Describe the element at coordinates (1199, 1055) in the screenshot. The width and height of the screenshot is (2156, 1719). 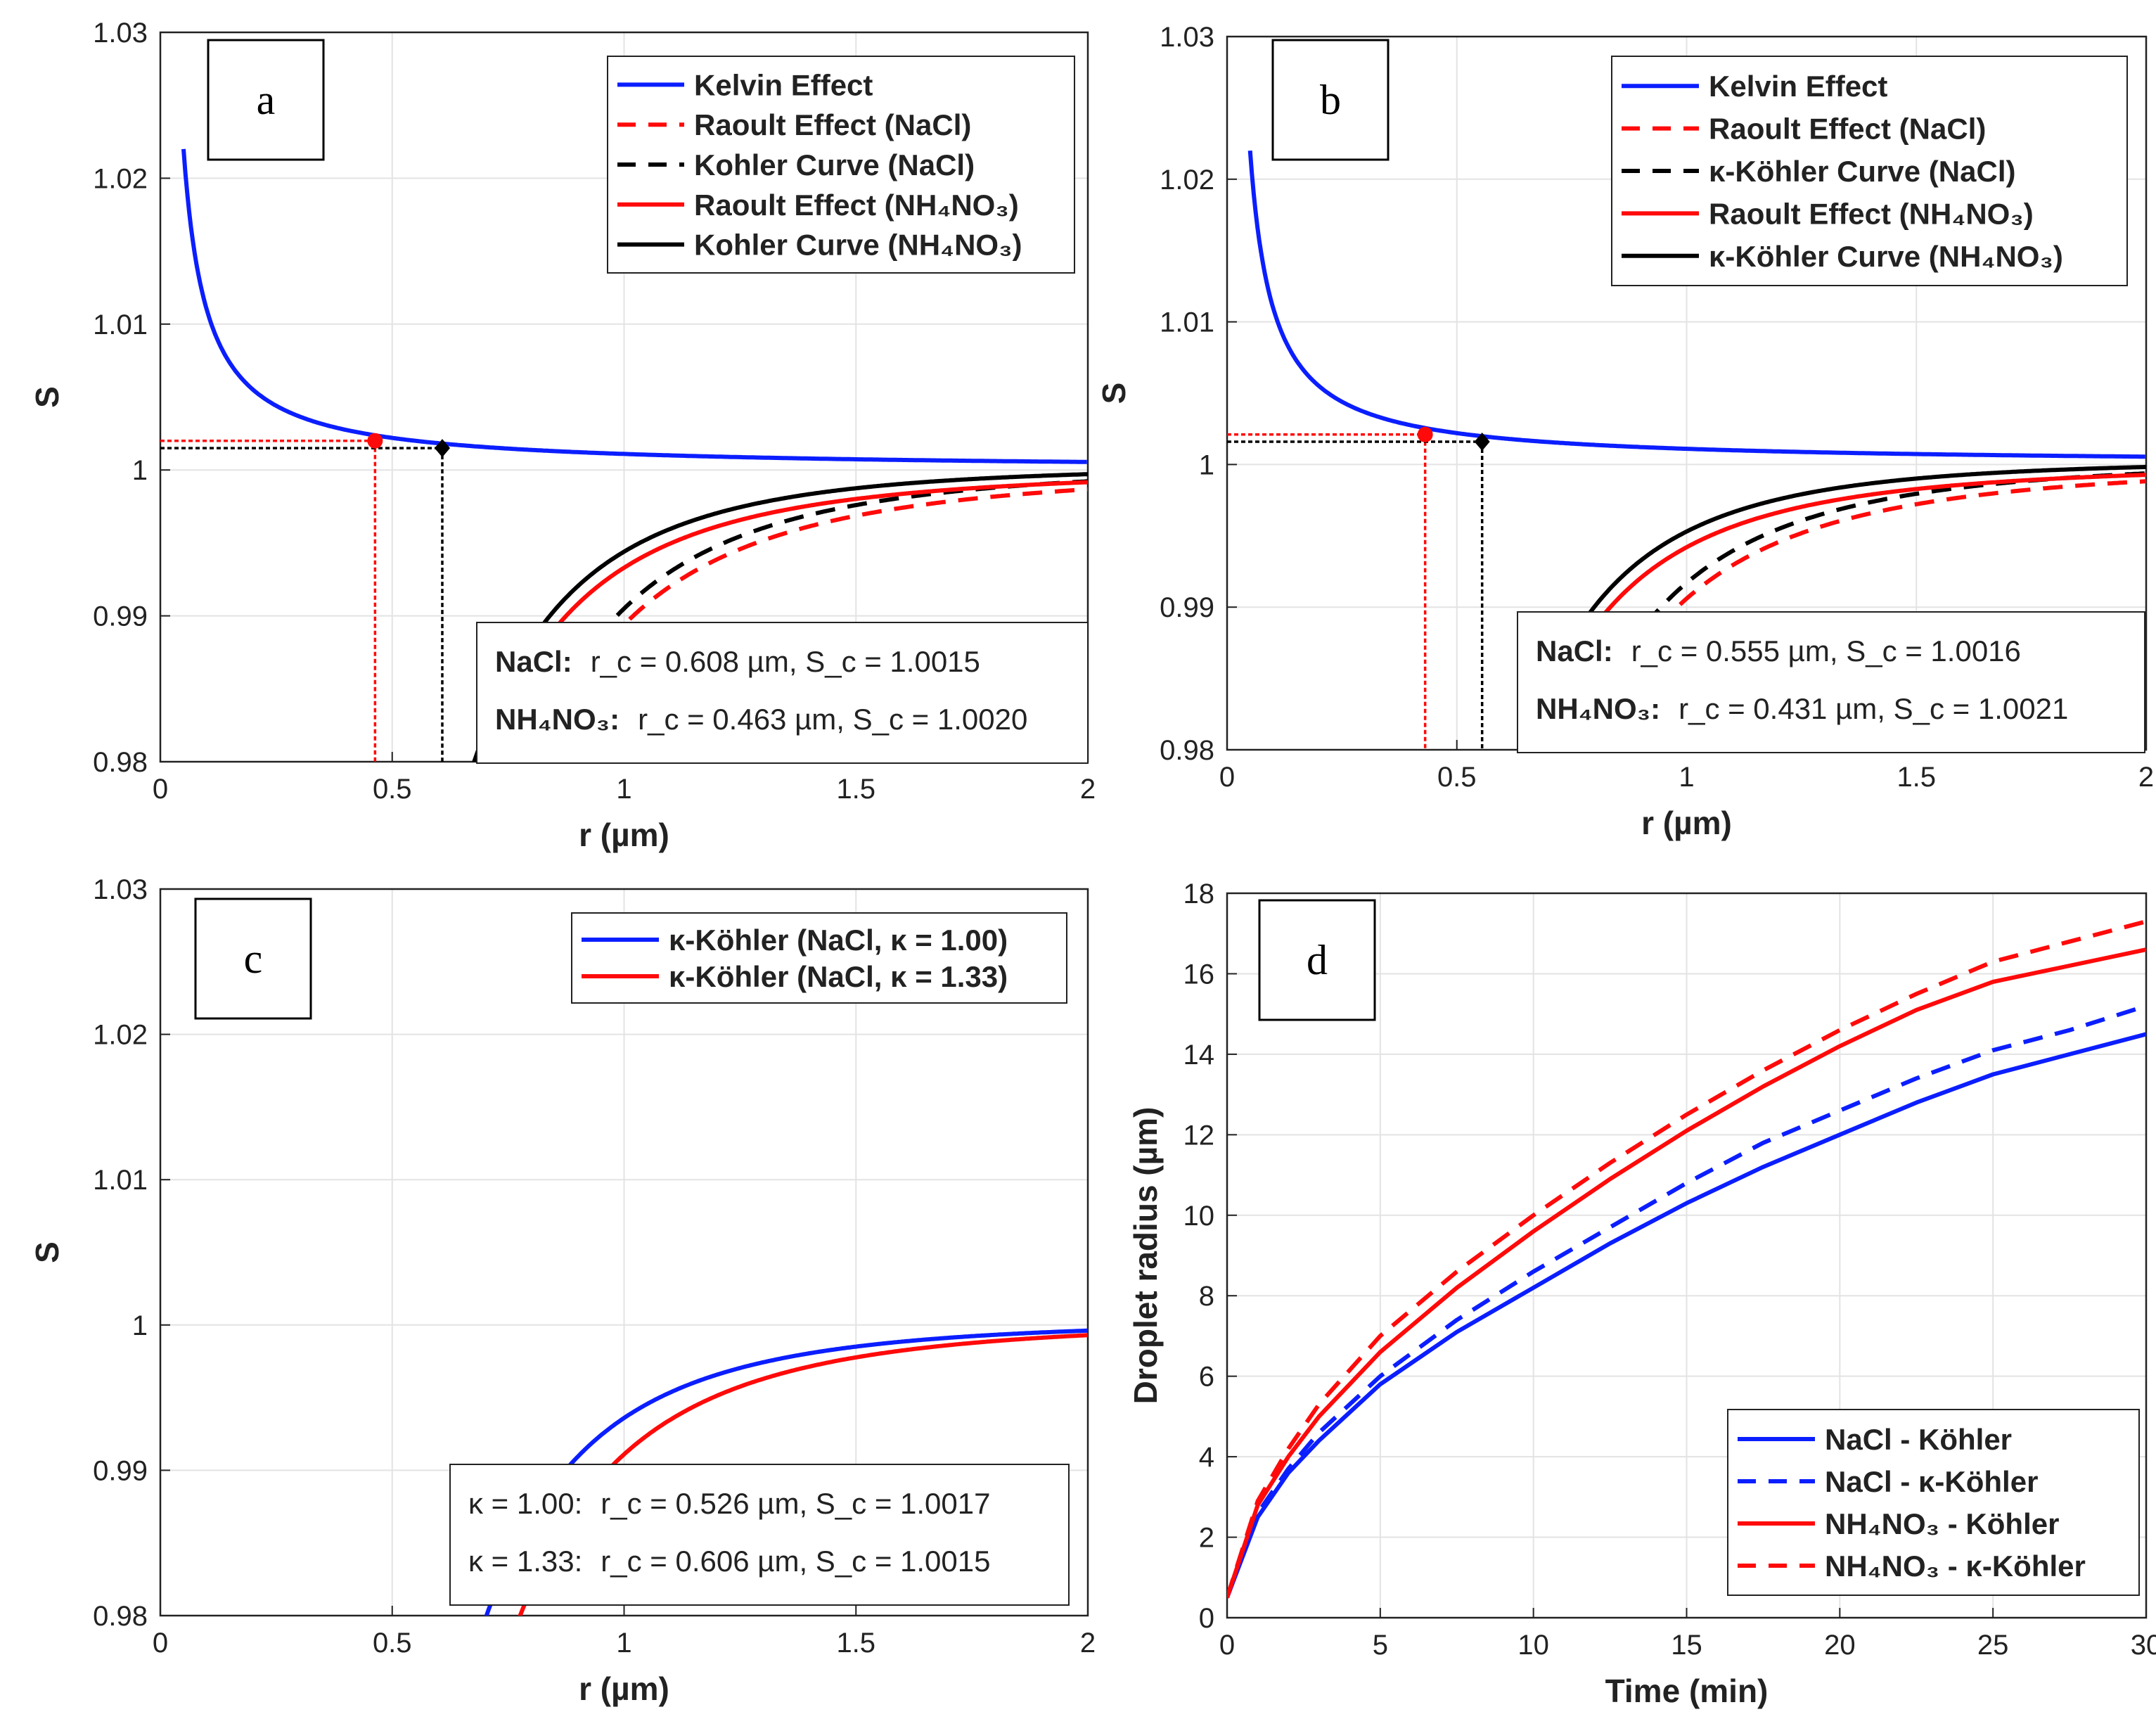
I see `y-tick-label: 14` at that location.